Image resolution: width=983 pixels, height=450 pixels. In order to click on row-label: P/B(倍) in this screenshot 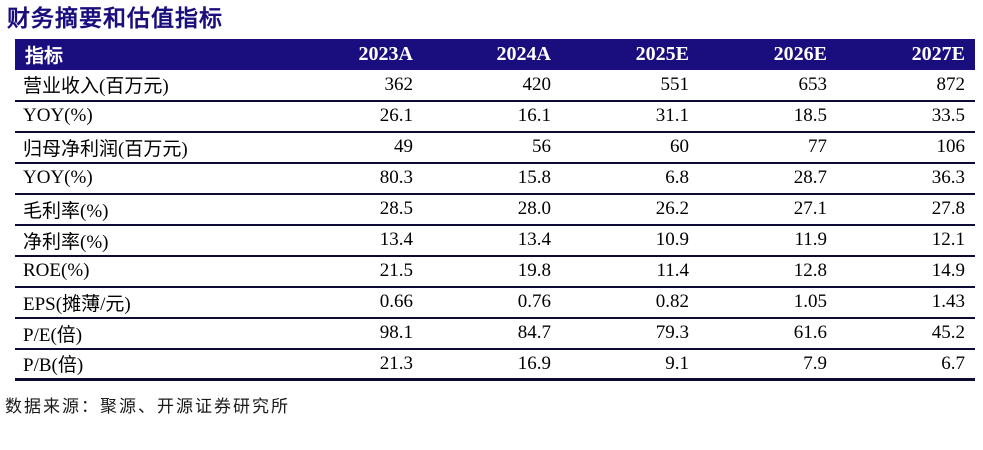, I will do `click(150, 365)`.